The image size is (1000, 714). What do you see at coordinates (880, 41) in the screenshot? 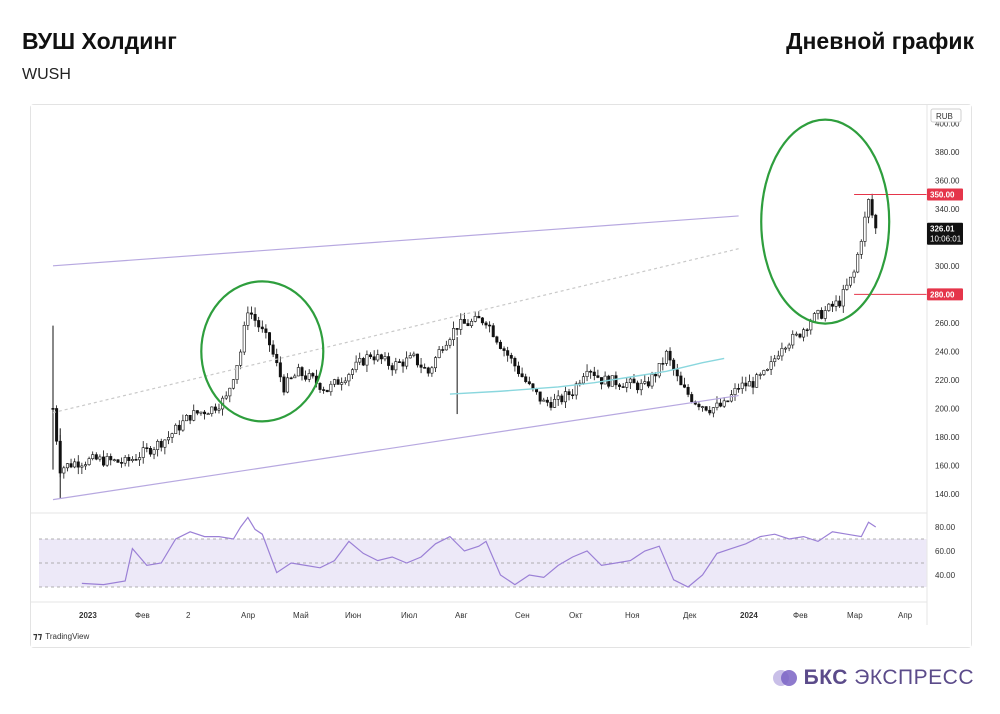
I see `chart-timeframe-title: Дневной график` at bounding box center [880, 41].